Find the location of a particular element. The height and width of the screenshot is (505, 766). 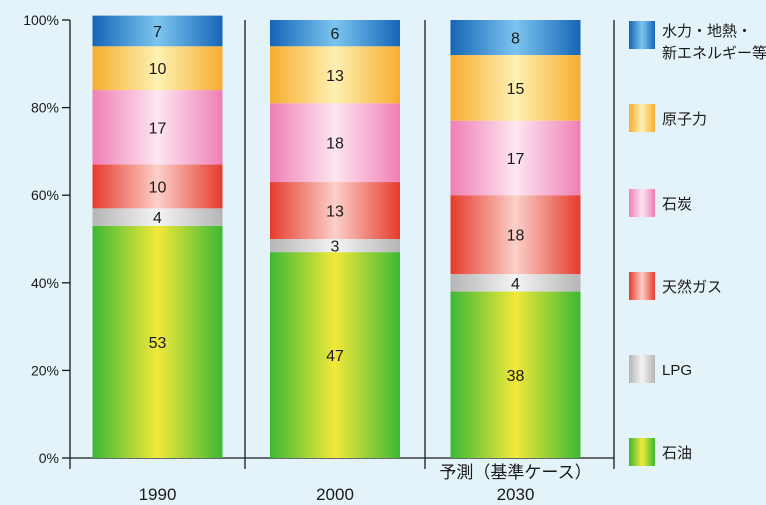

y-tick-label: 0% is located at coordinates (49, 458).